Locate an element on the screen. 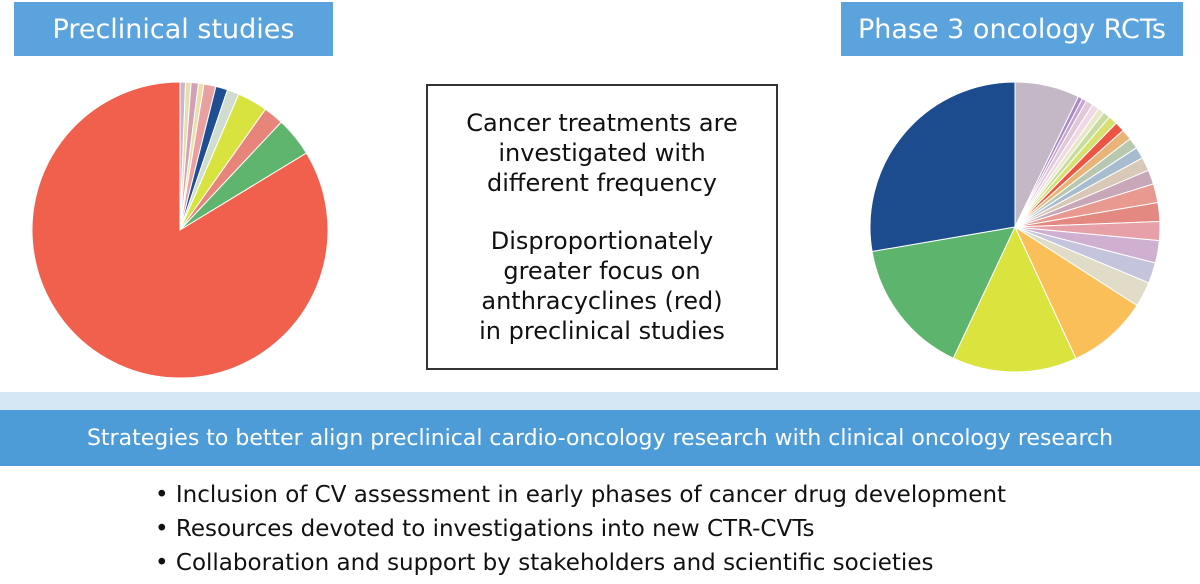 This screenshot has width=1200, height=584. preclinical-pie-chart is located at coordinates (180, 230).